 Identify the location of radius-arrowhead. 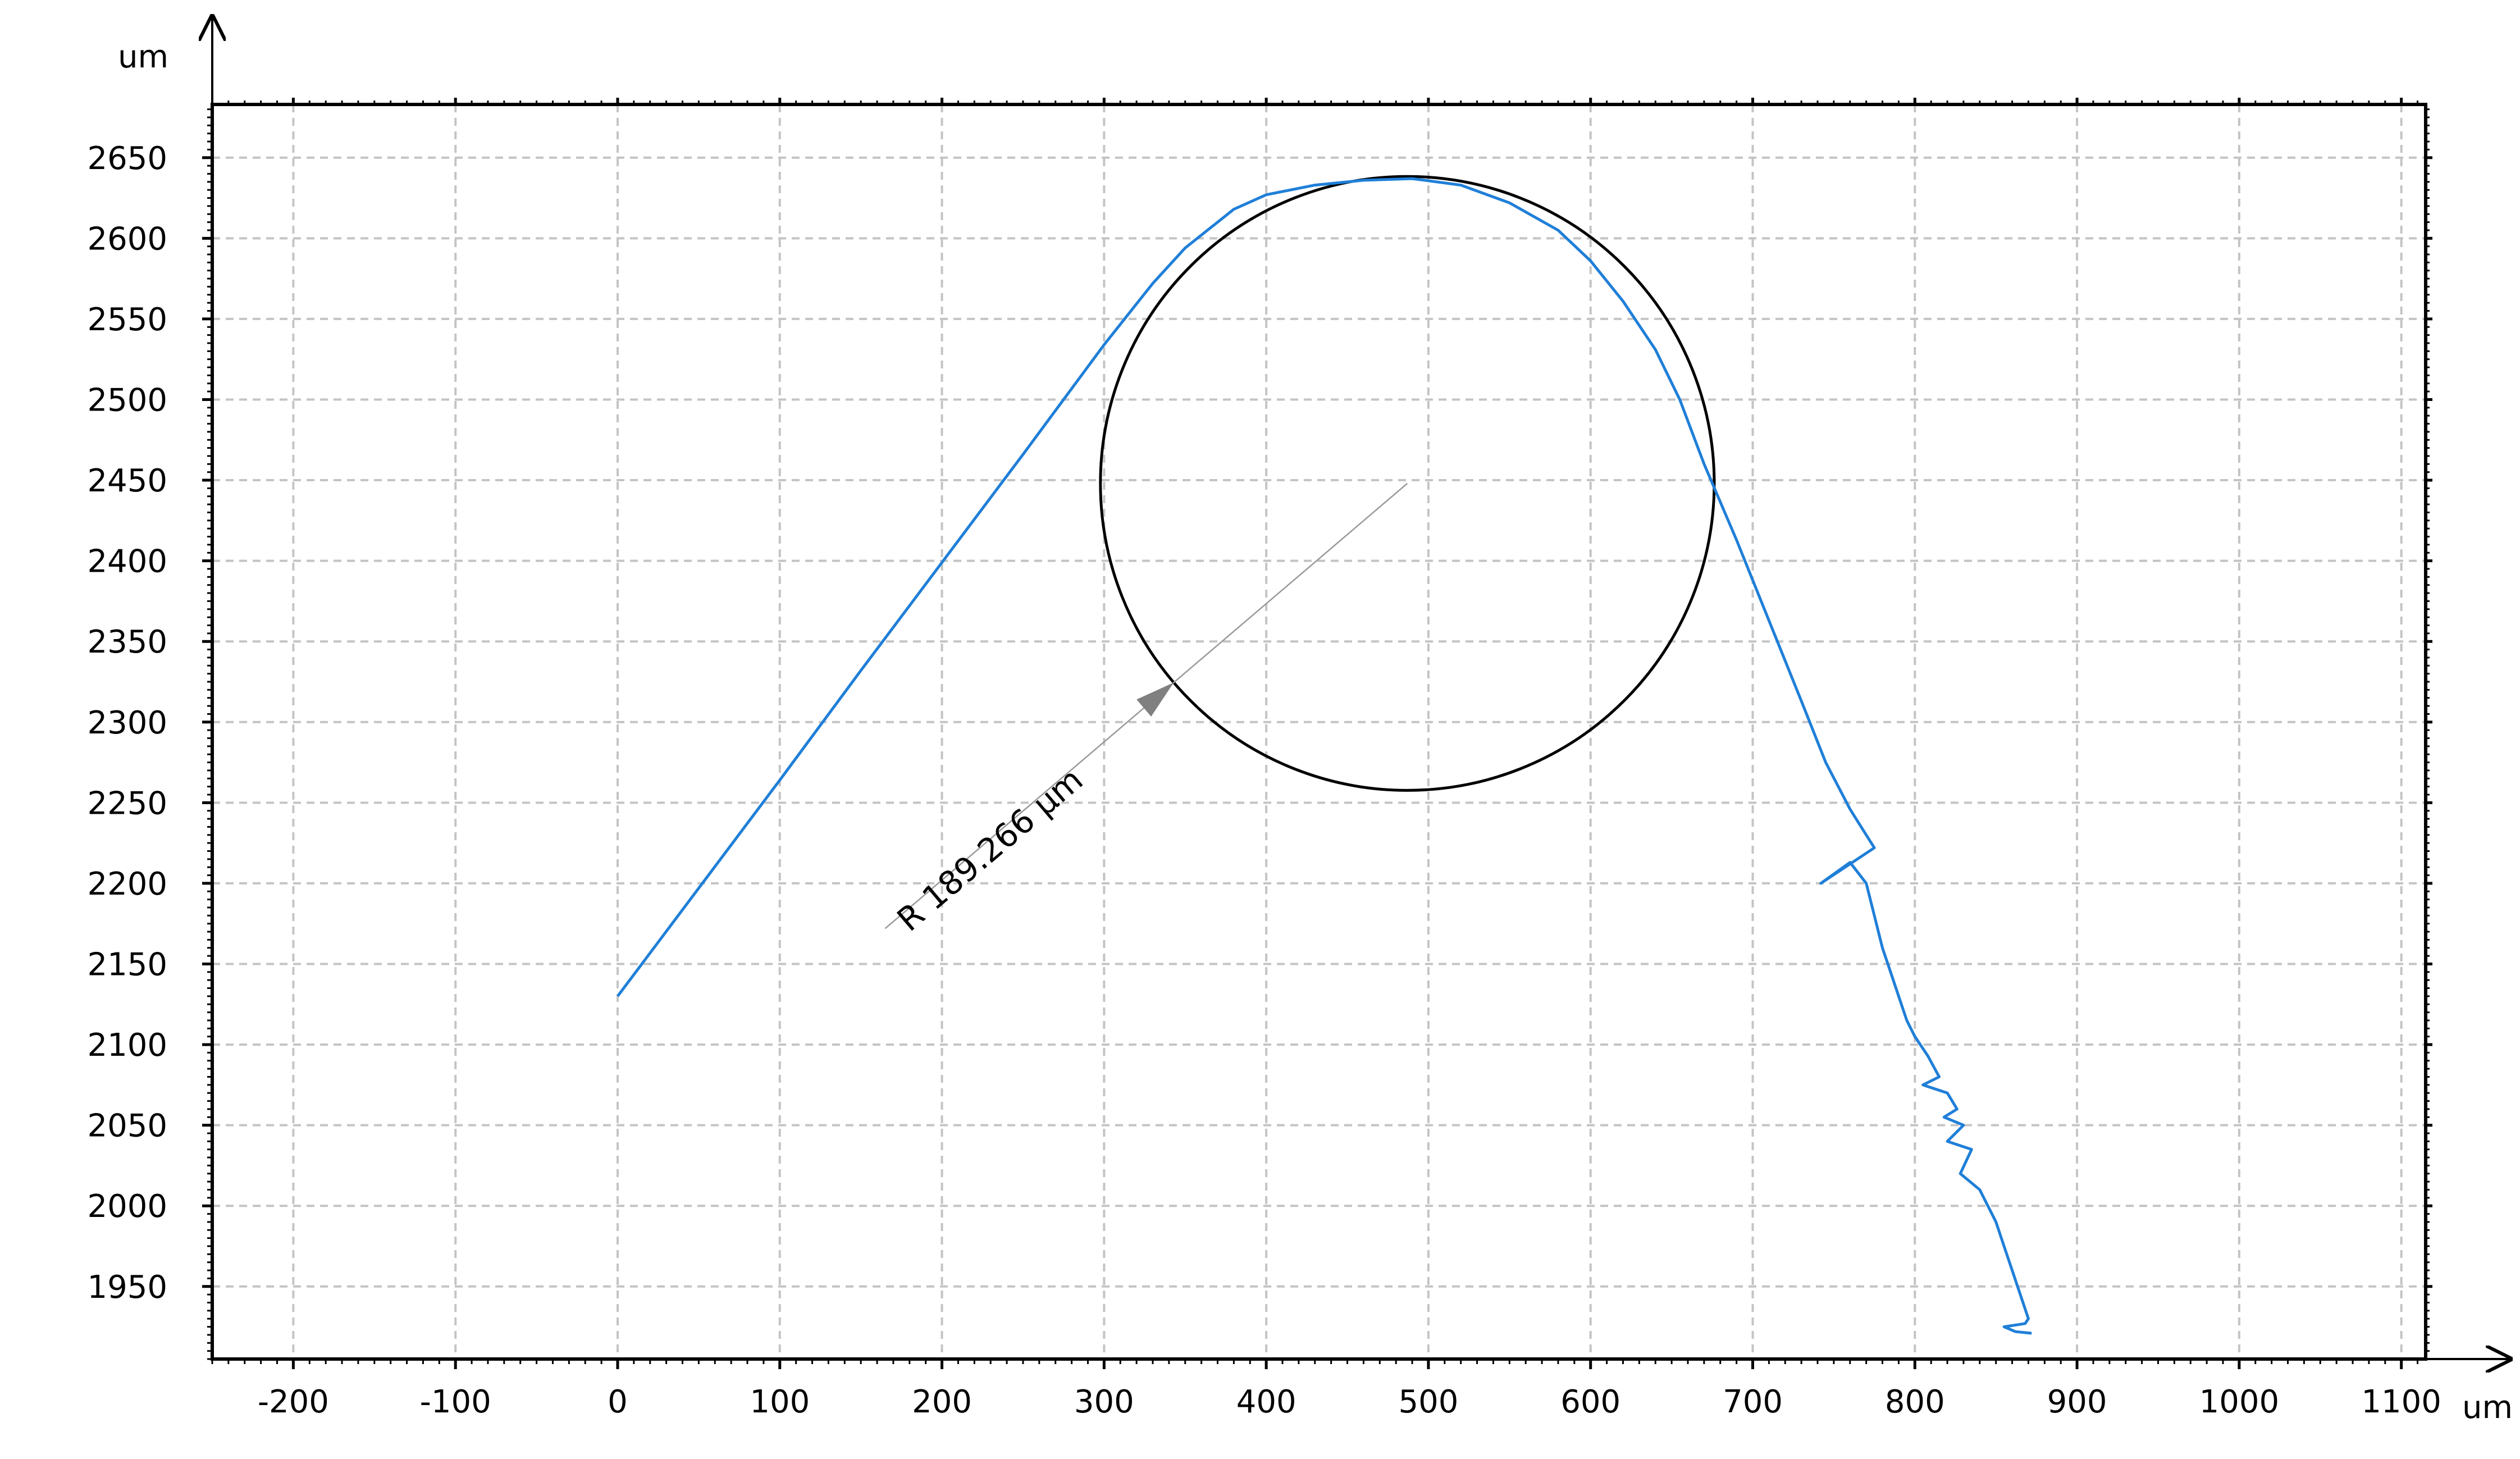
(1155, 699).